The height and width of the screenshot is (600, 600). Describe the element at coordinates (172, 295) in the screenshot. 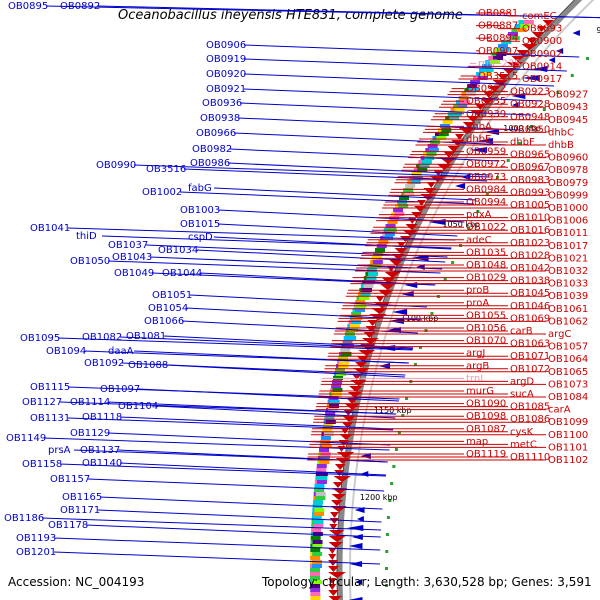

I see `gene-label-left: OB1051` at that location.